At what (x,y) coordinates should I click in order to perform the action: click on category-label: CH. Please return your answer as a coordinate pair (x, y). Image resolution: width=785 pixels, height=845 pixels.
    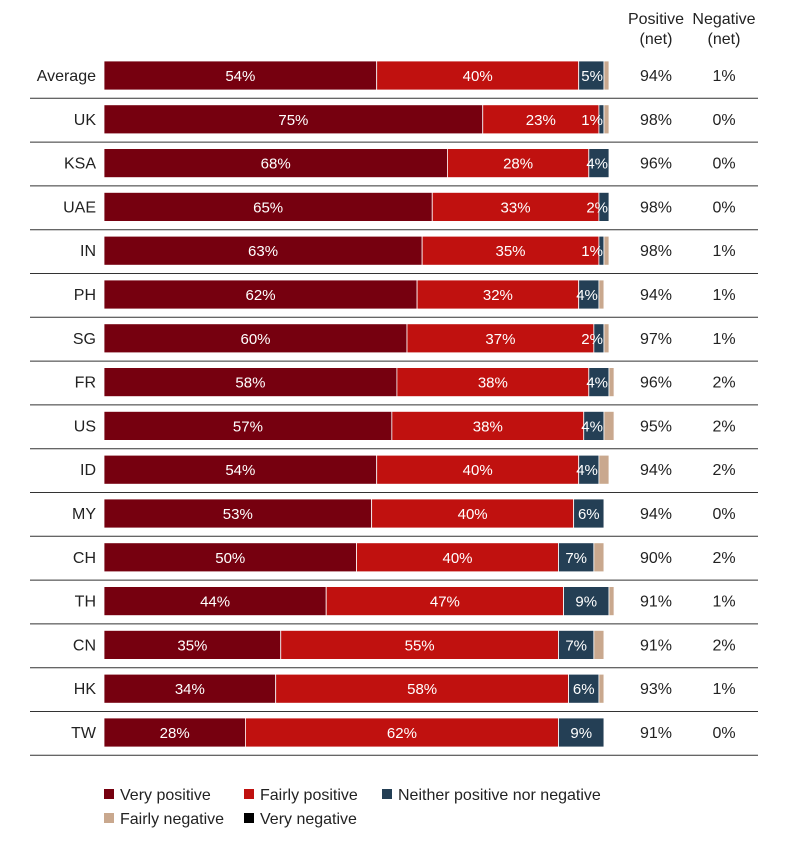
    Looking at the image, I should click on (84, 558).